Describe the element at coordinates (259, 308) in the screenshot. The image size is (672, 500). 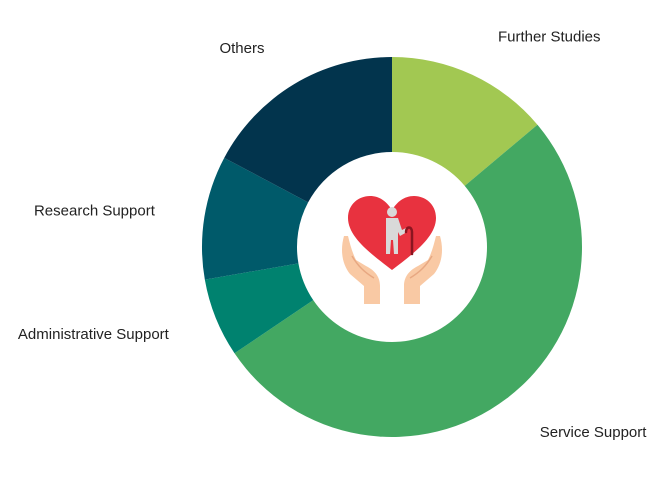
I see `slice-administrative-support` at that location.